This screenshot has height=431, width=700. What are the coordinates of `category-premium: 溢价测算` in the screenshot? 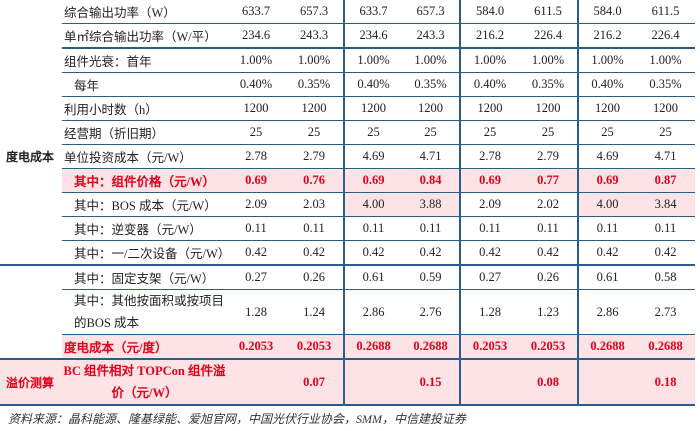 It's located at (31, 382).